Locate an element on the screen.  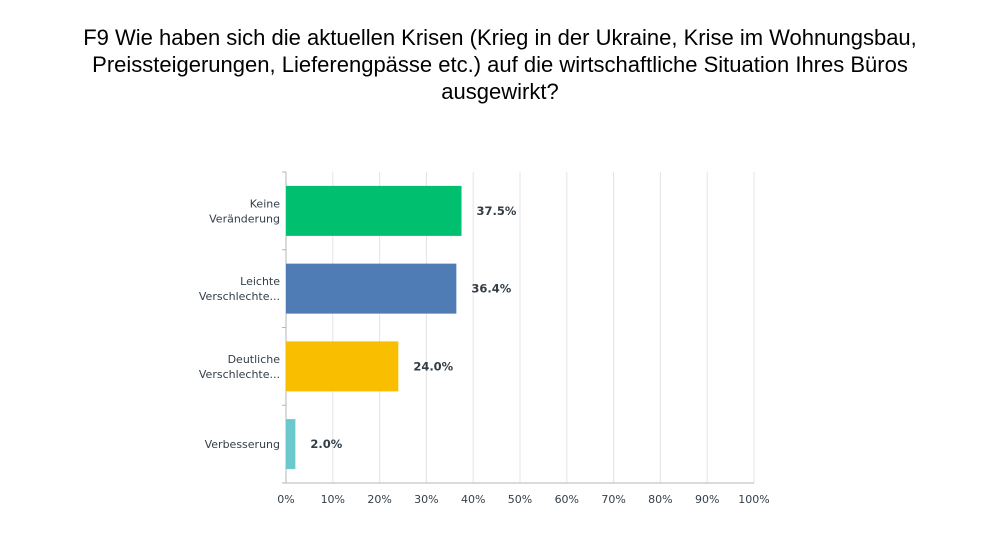
x-tick-label: 60% is located at coordinates (567, 499).